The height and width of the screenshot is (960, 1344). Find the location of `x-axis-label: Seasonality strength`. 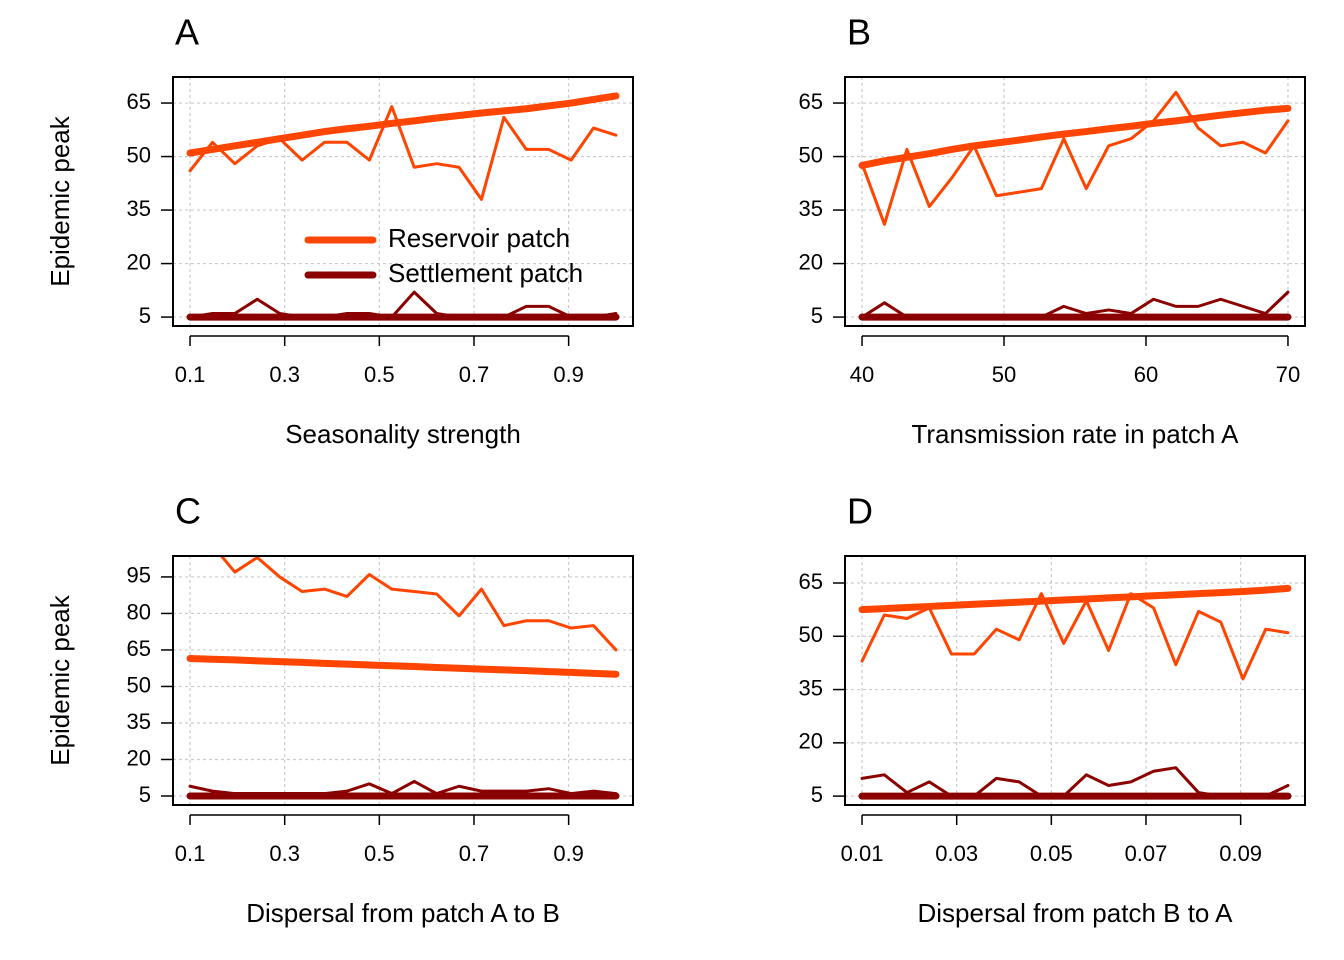

x-axis-label: Seasonality strength is located at coordinates (403, 434).